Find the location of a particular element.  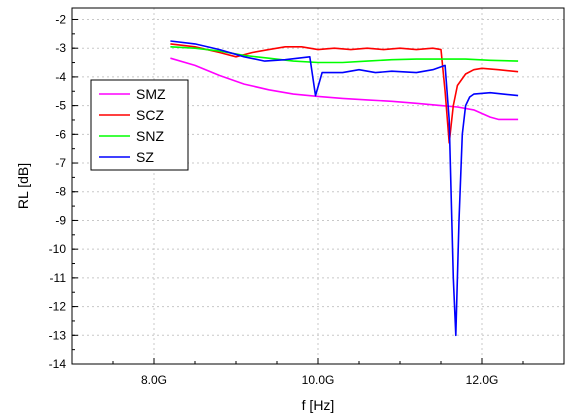

y-axis-title: RL [dB] is located at coordinates (23, 186).